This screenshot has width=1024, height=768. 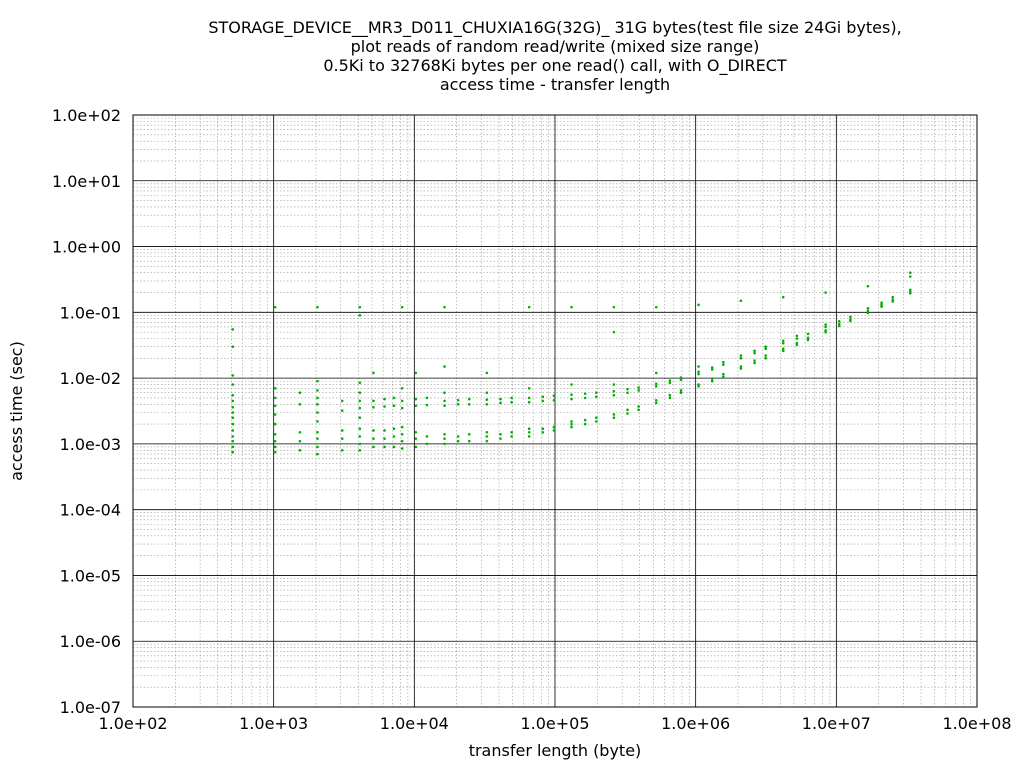 What do you see at coordinates (90, 575) in the screenshot?
I see `y-tick-label: 1.0e-05` at bounding box center [90, 575].